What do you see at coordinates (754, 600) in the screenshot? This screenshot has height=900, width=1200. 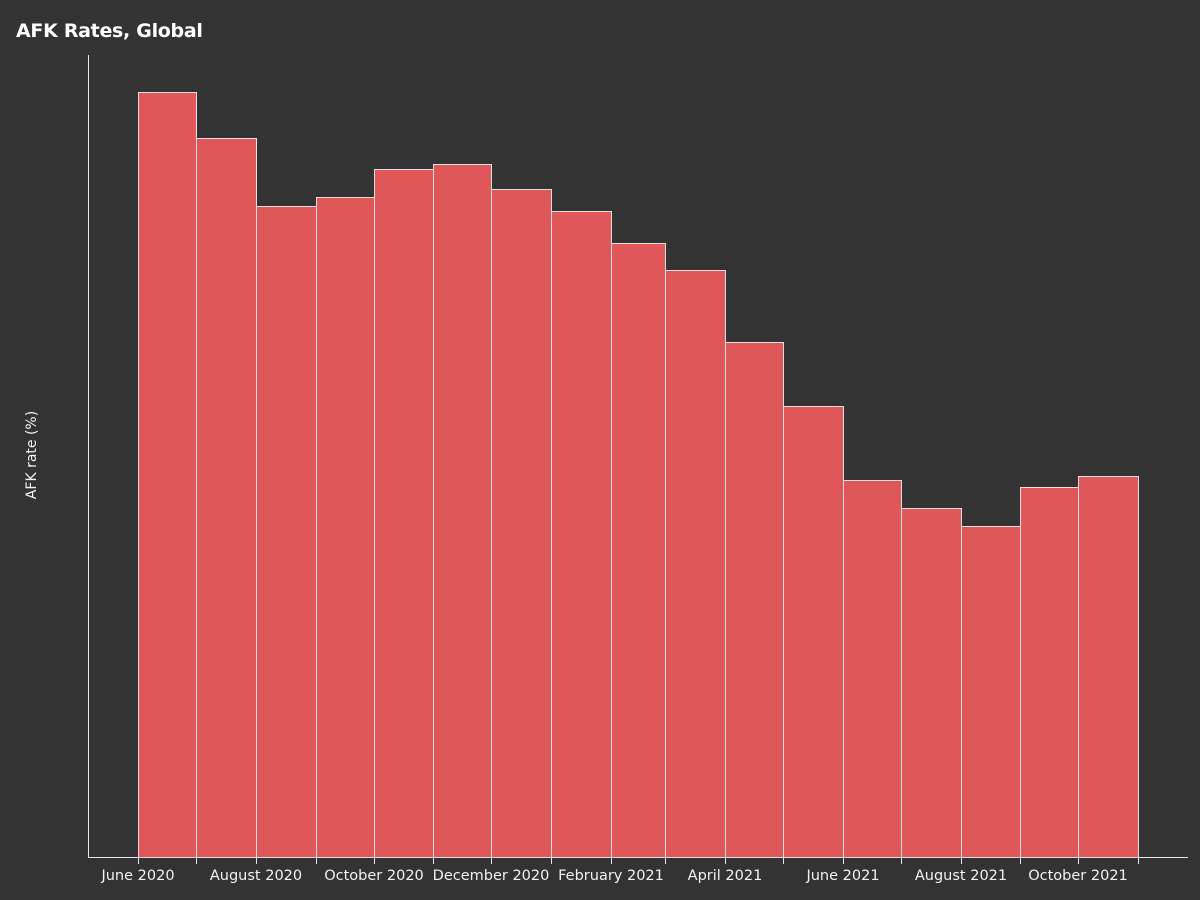 I see `bar-march-2021` at bounding box center [754, 600].